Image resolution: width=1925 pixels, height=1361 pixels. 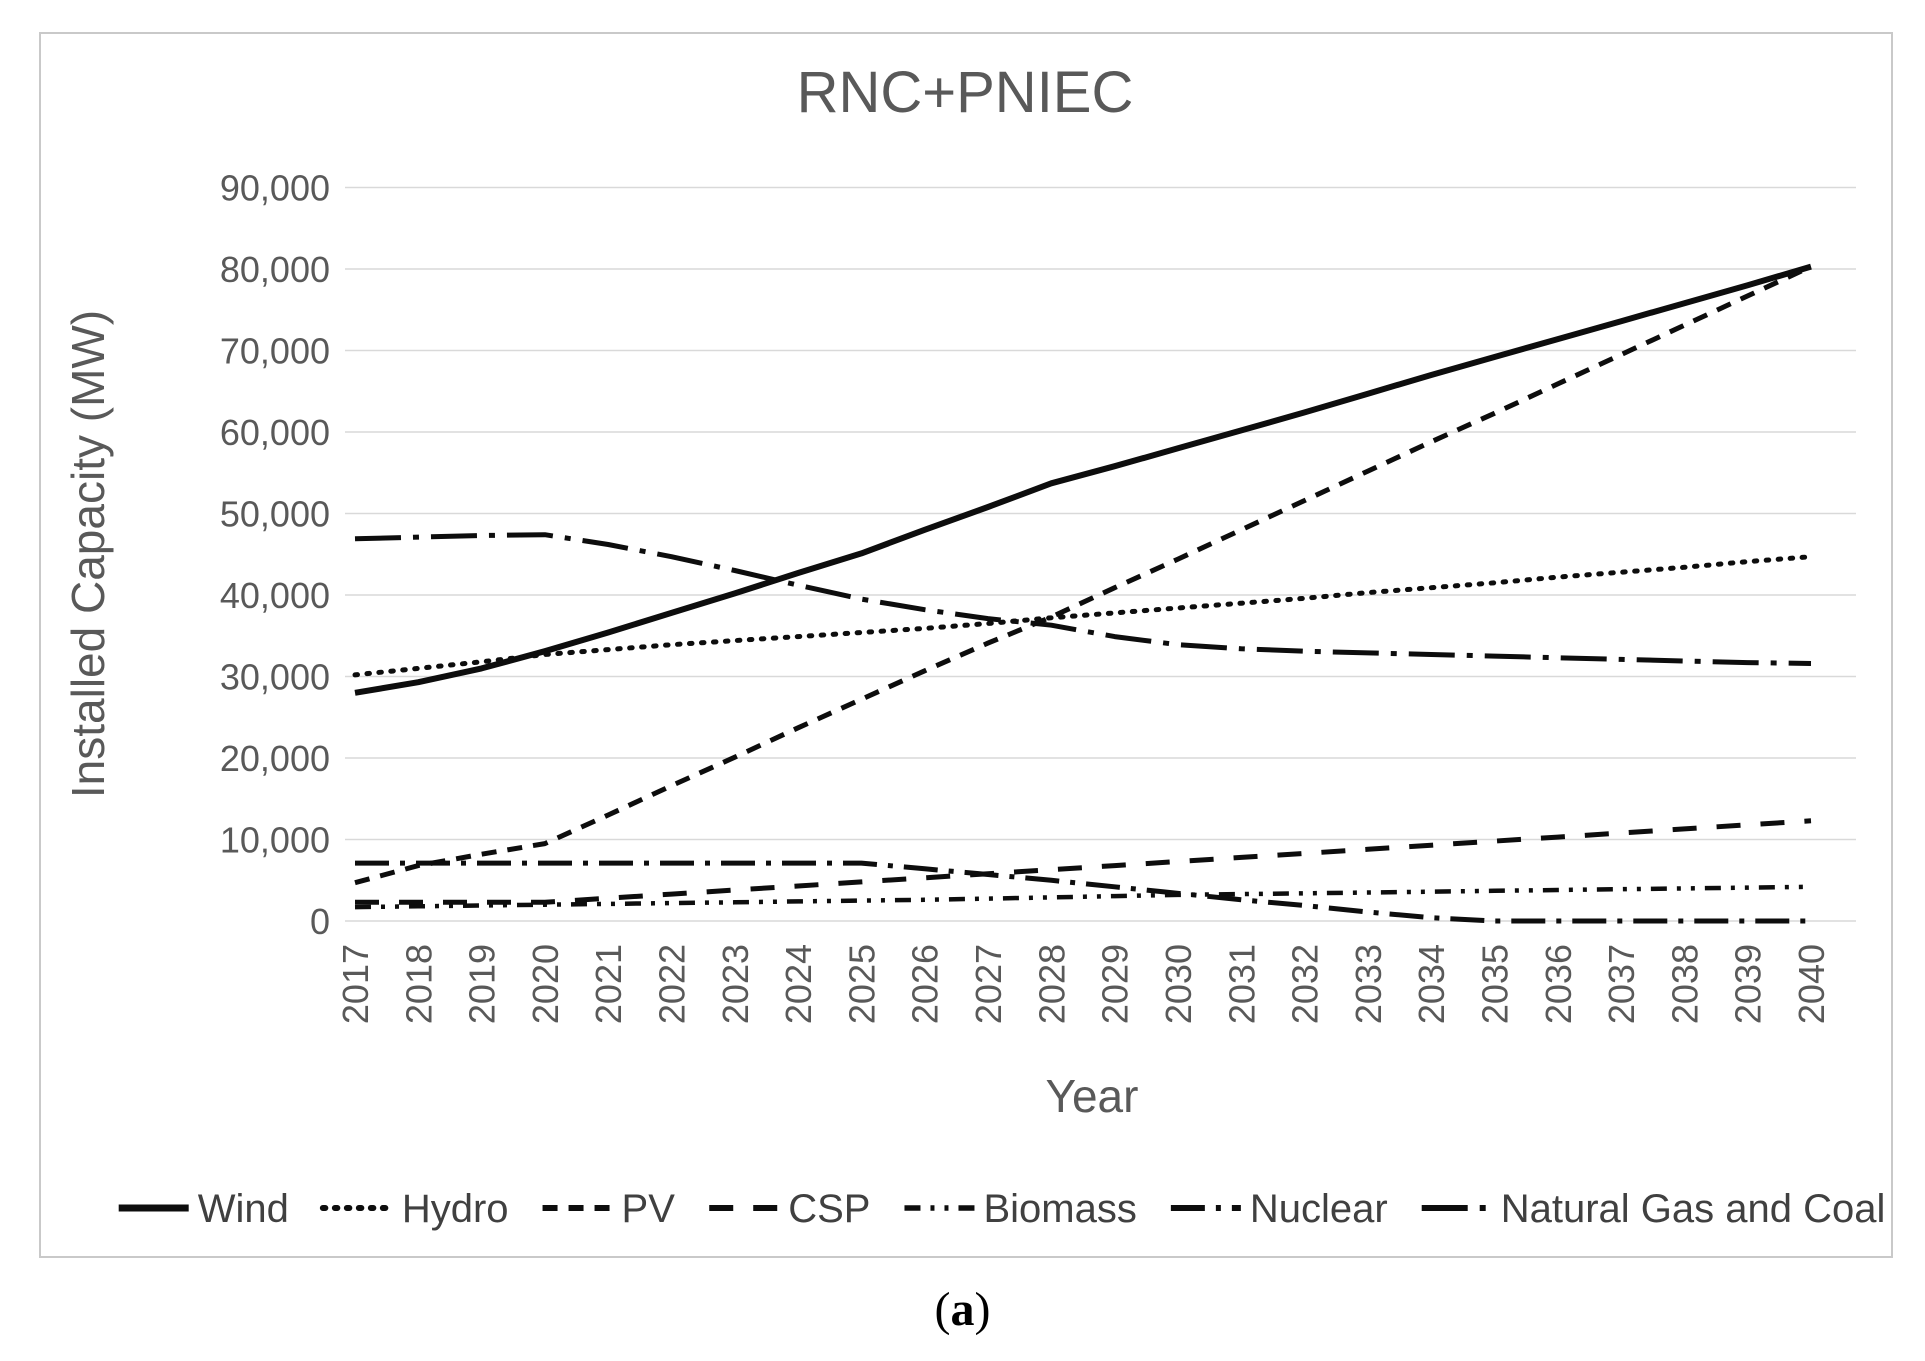 What do you see at coordinates (1684, 984) in the screenshot?
I see `x-tick-label: 2038` at bounding box center [1684, 984].